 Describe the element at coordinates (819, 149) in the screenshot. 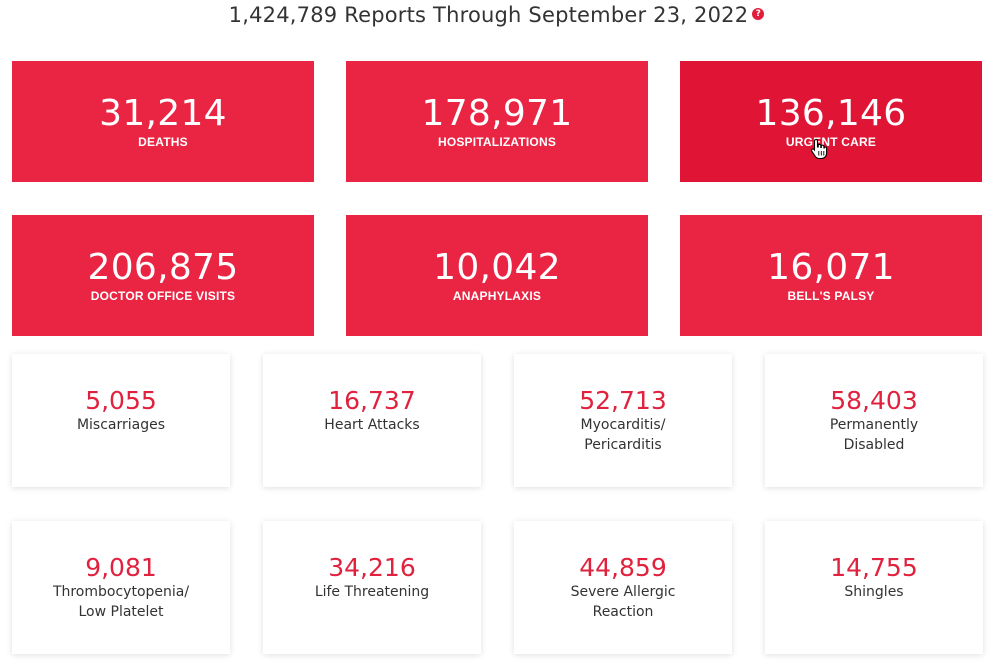

I see `hand-cursor-icon` at that location.